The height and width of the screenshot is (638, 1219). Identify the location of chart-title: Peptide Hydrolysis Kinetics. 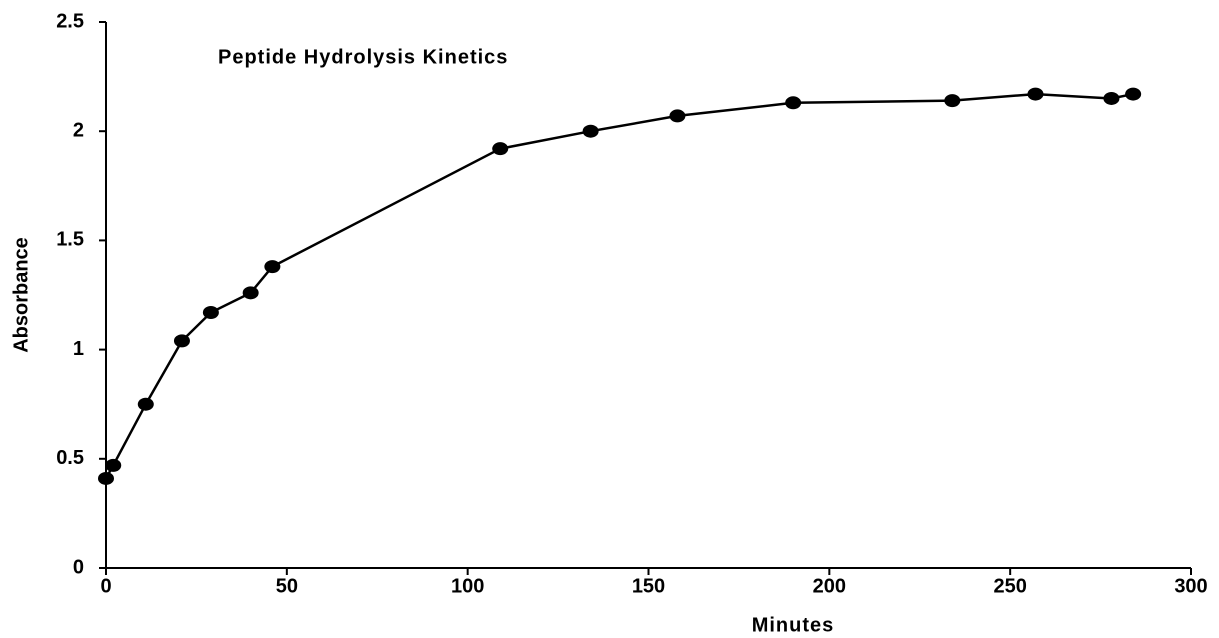
(363, 57).